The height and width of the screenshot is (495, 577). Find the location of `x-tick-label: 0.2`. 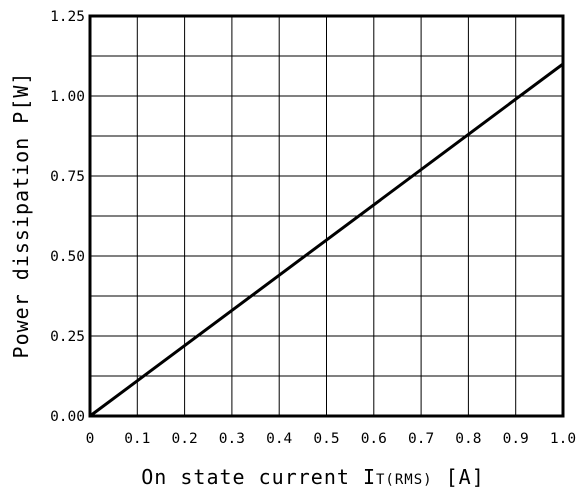

x-tick-label: 0.2 is located at coordinates (184, 439).